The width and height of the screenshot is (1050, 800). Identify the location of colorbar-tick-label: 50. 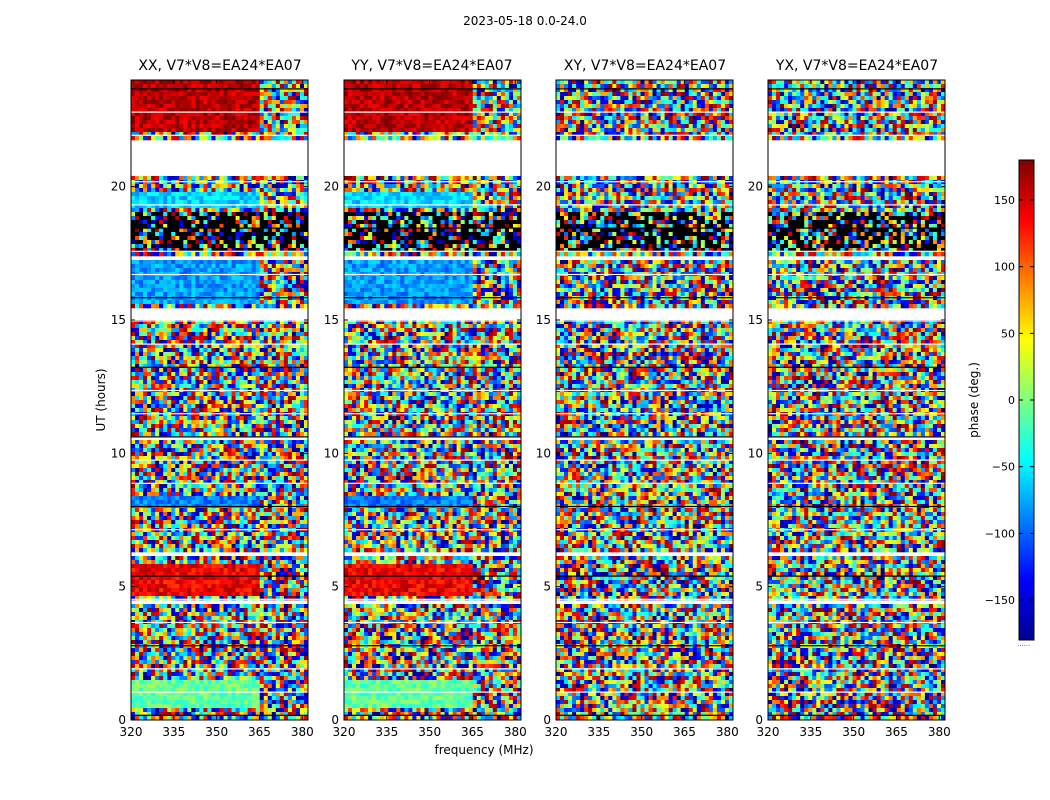
(1008, 333).